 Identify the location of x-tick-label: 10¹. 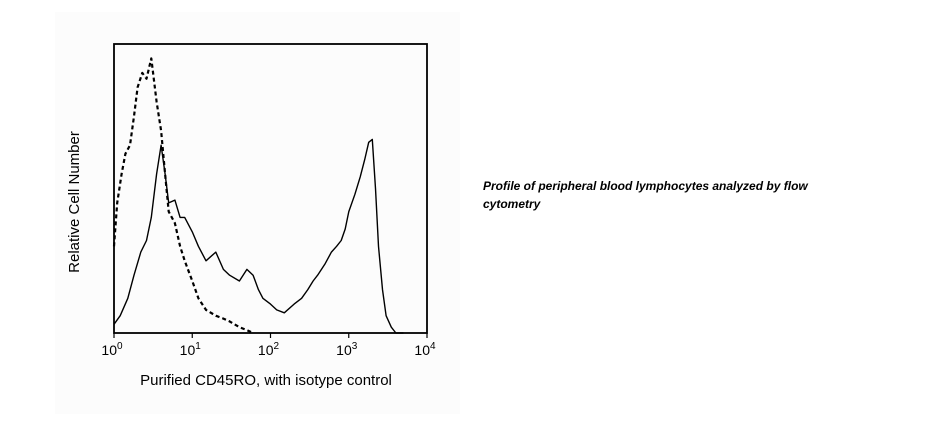
(191, 349).